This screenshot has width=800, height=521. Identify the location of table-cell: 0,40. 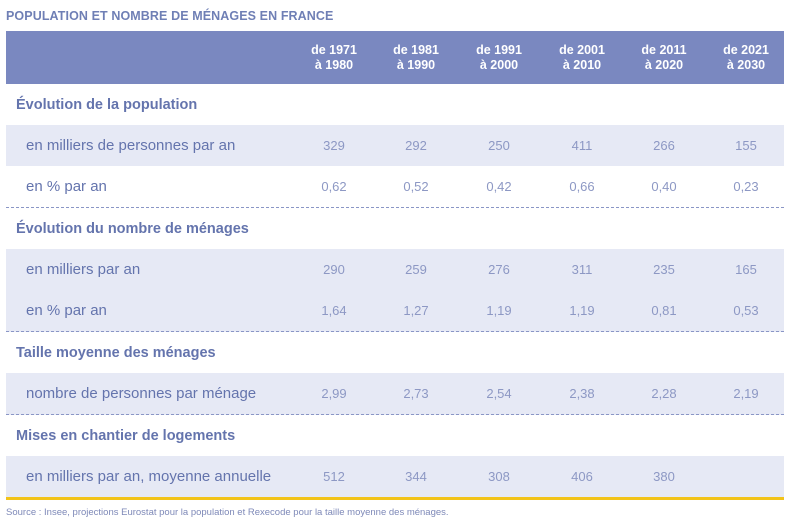
(664, 186).